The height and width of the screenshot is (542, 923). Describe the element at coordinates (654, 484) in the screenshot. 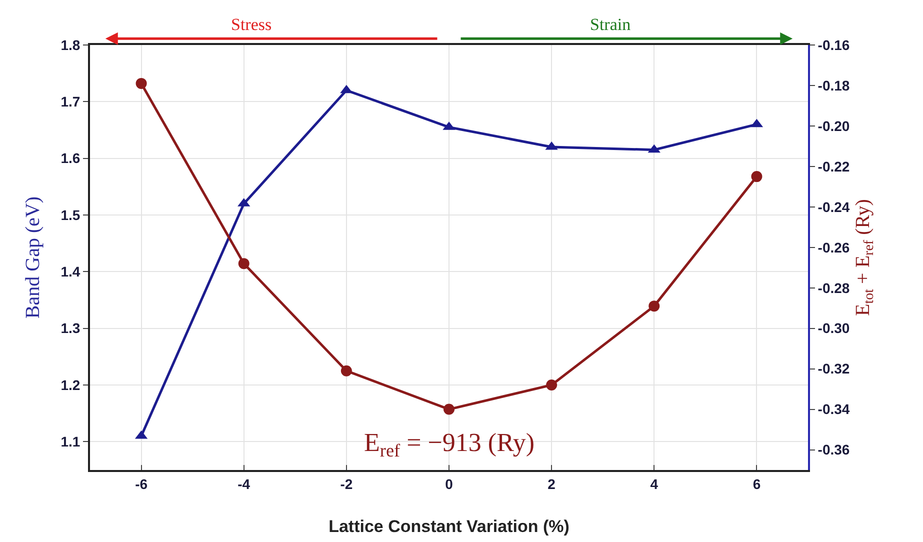

I see `x-tick-label: 4` at that location.